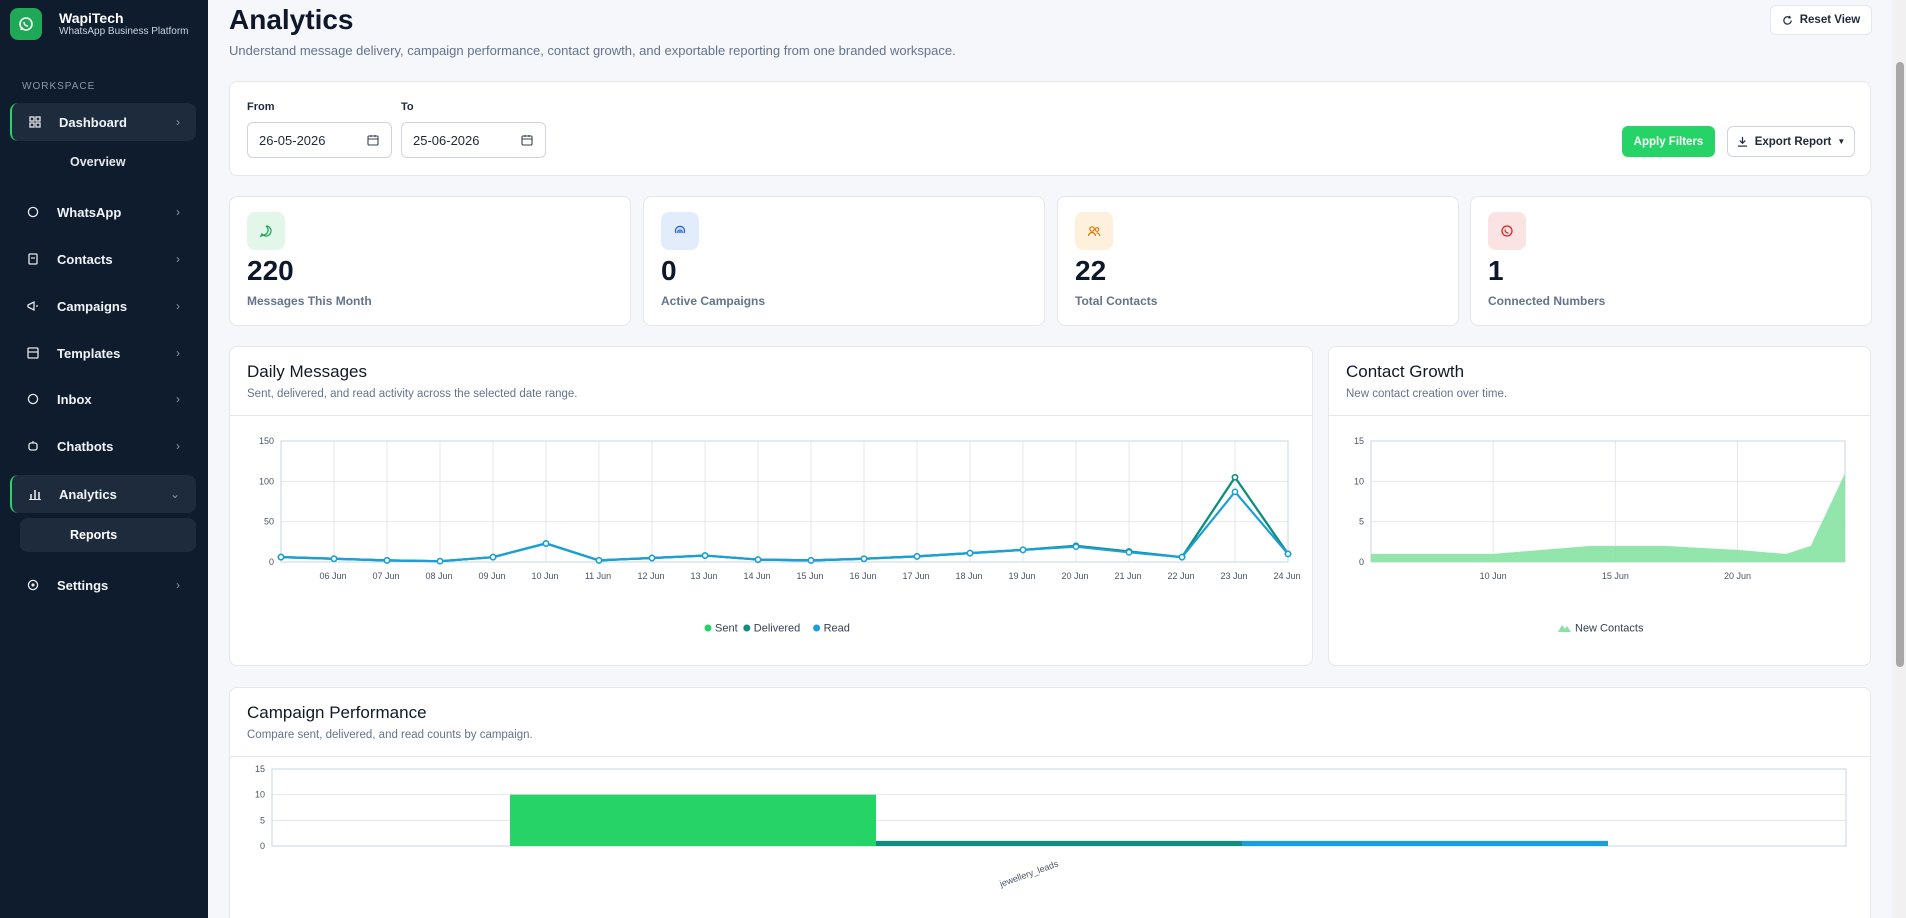 This screenshot has width=1906, height=918. What do you see at coordinates (1608, 517) in the screenshot?
I see `area-series` at bounding box center [1608, 517].